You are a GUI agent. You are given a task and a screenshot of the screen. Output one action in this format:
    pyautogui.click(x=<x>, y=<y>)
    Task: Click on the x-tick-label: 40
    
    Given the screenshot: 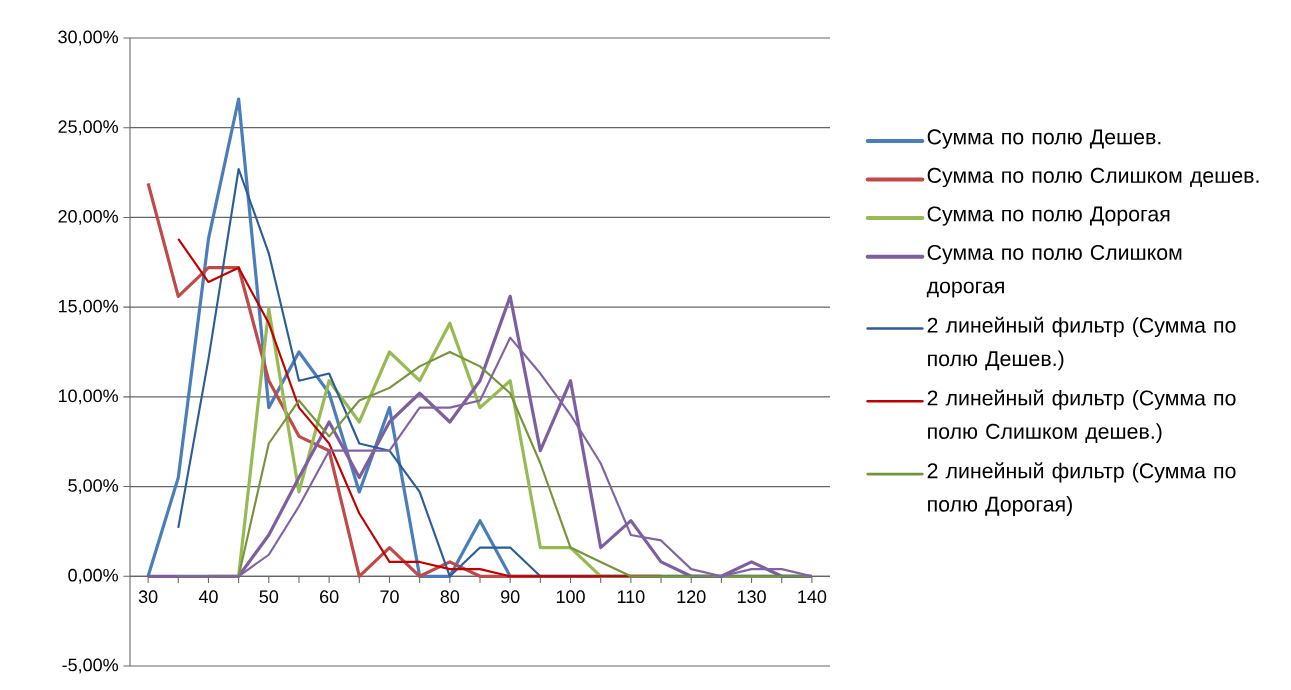 What is the action you would take?
    pyautogui.click(x=208, y=597)
    